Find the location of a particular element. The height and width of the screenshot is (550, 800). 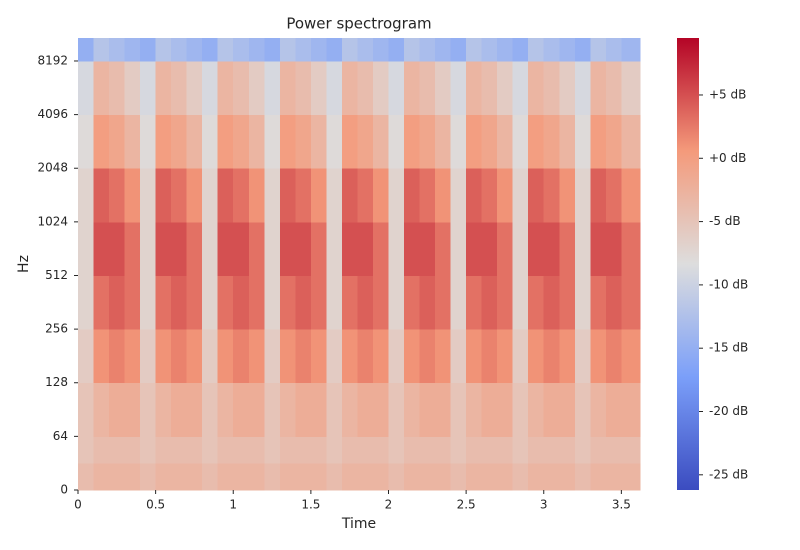

colorbar-tick-label: -15 dB is located at coordinates (728, 348).